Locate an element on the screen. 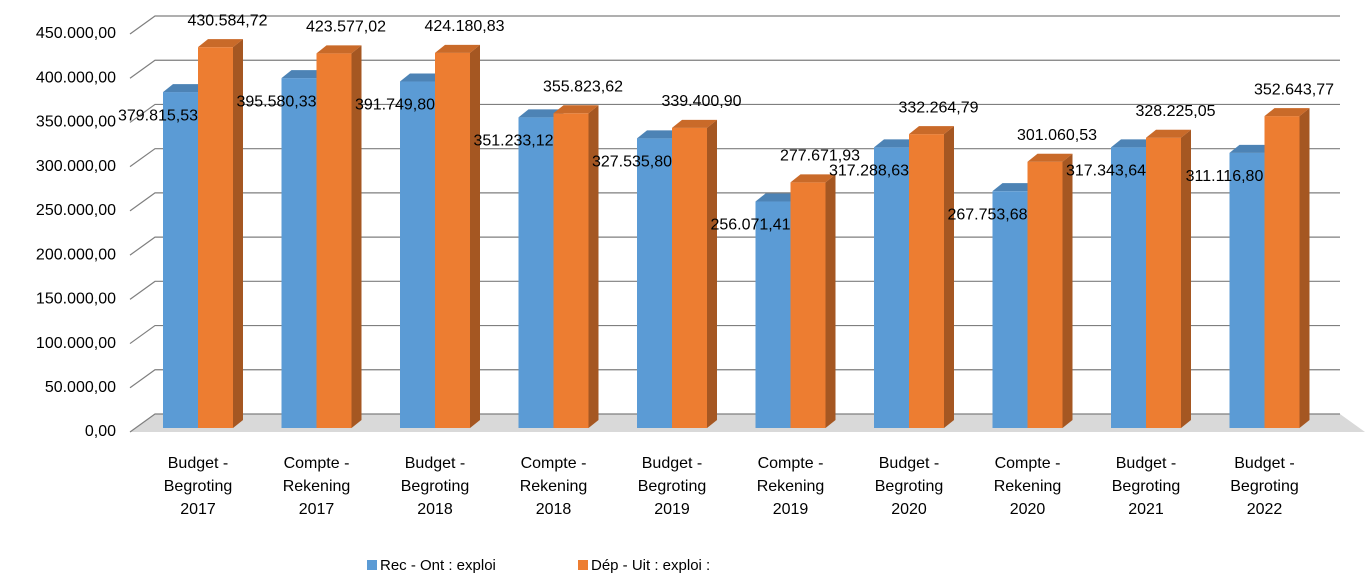  data-label: 277.671,93 is located at coordinates (820, 156).